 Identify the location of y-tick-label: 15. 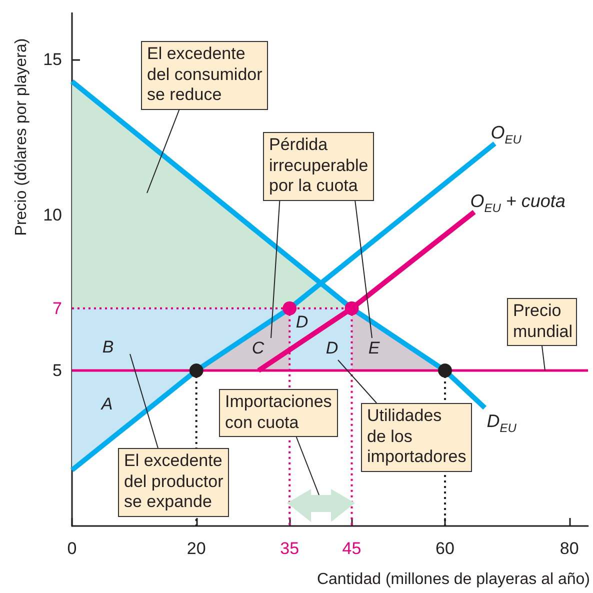
(52, 60).